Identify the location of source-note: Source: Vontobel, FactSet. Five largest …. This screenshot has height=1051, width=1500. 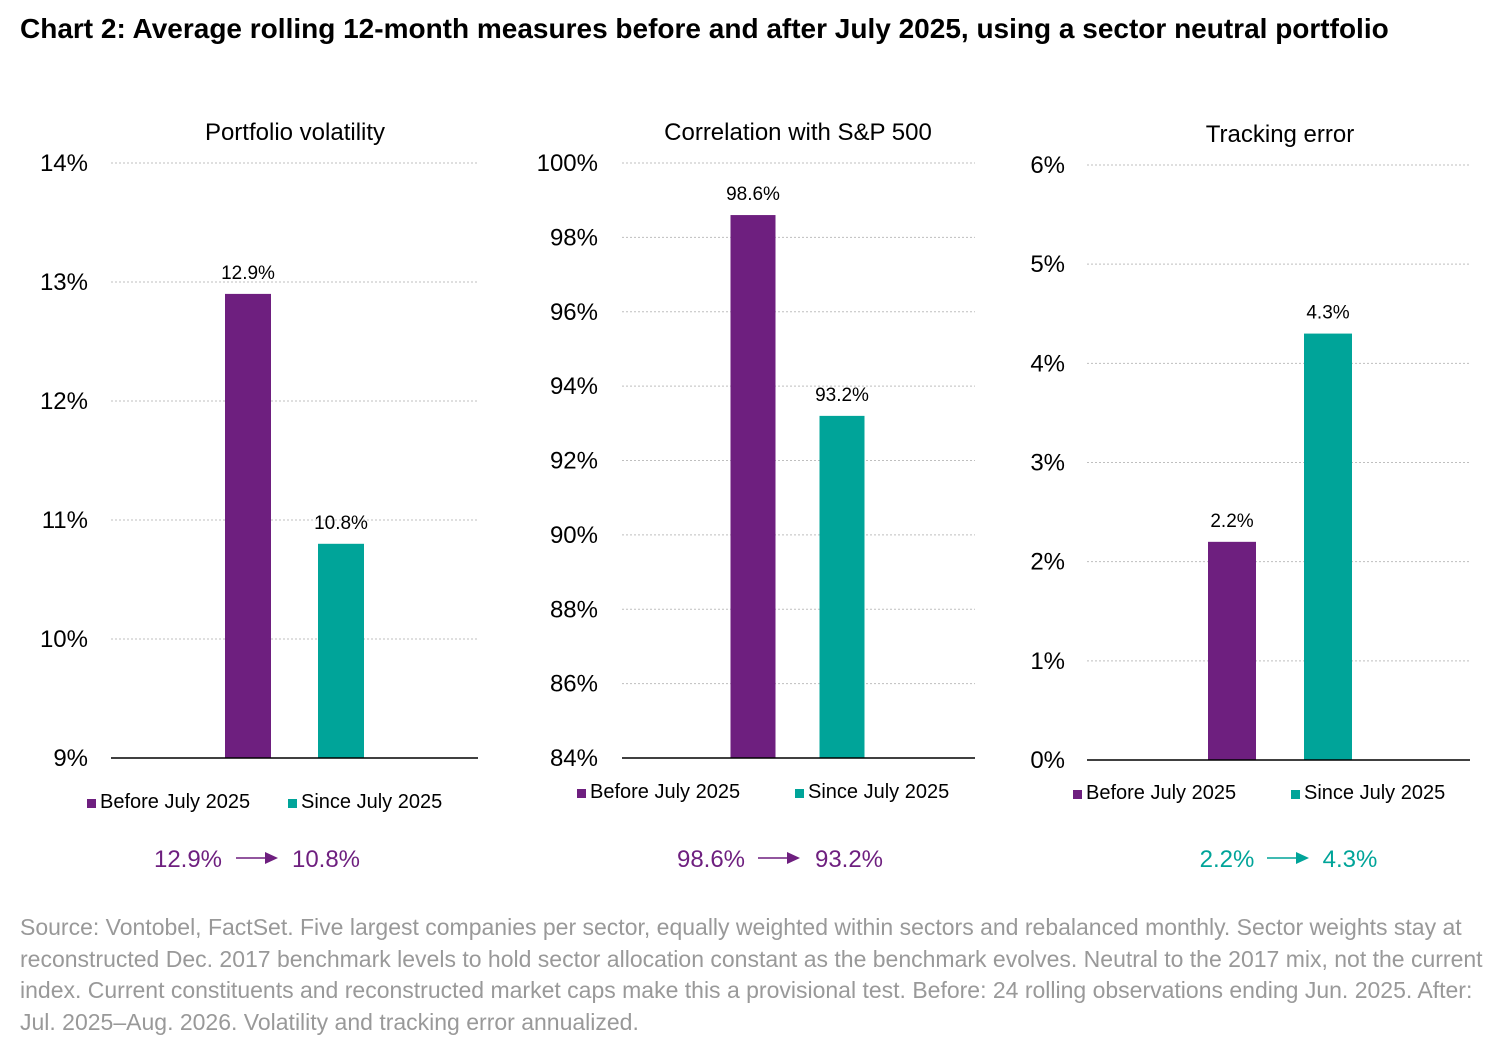
(751, 974).